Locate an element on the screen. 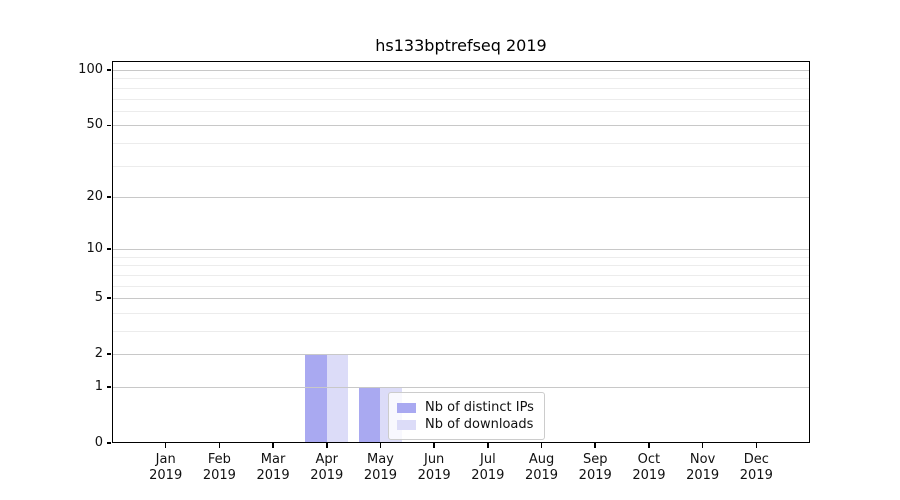  x-tick-label: Sep 2019 is located at coordinates (595, 467).